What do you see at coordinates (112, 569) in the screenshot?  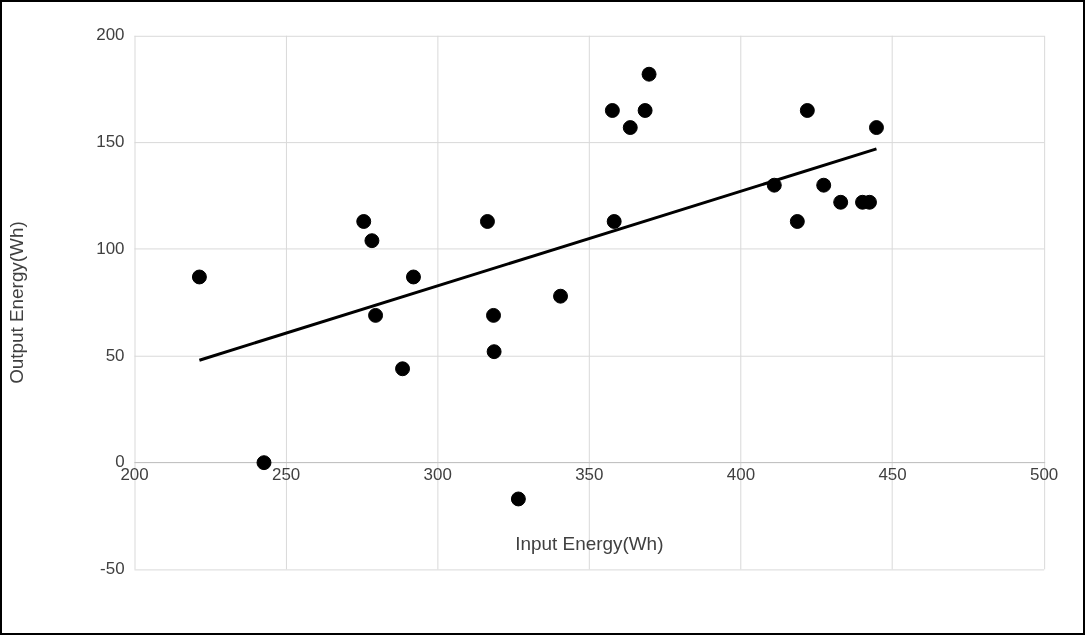 I see `y-tick-label: -50` at bounding box center [112, 569].